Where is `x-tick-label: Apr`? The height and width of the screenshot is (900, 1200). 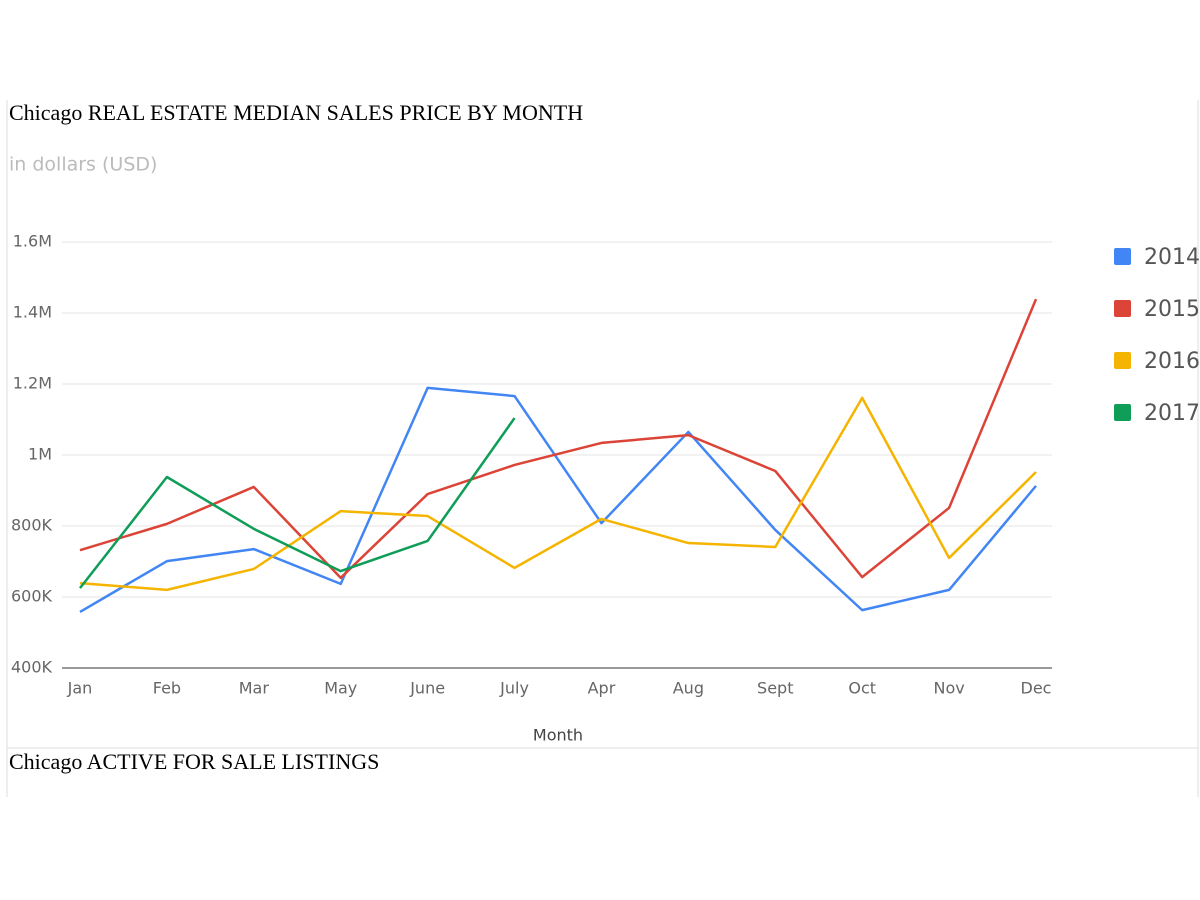
x-tick-label: Apr is located at coordinates (602, 688).